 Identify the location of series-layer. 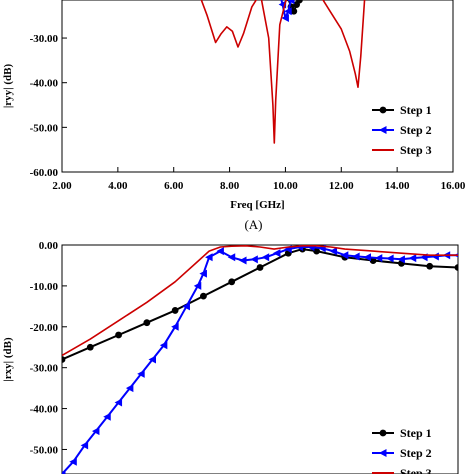
(283, 72).